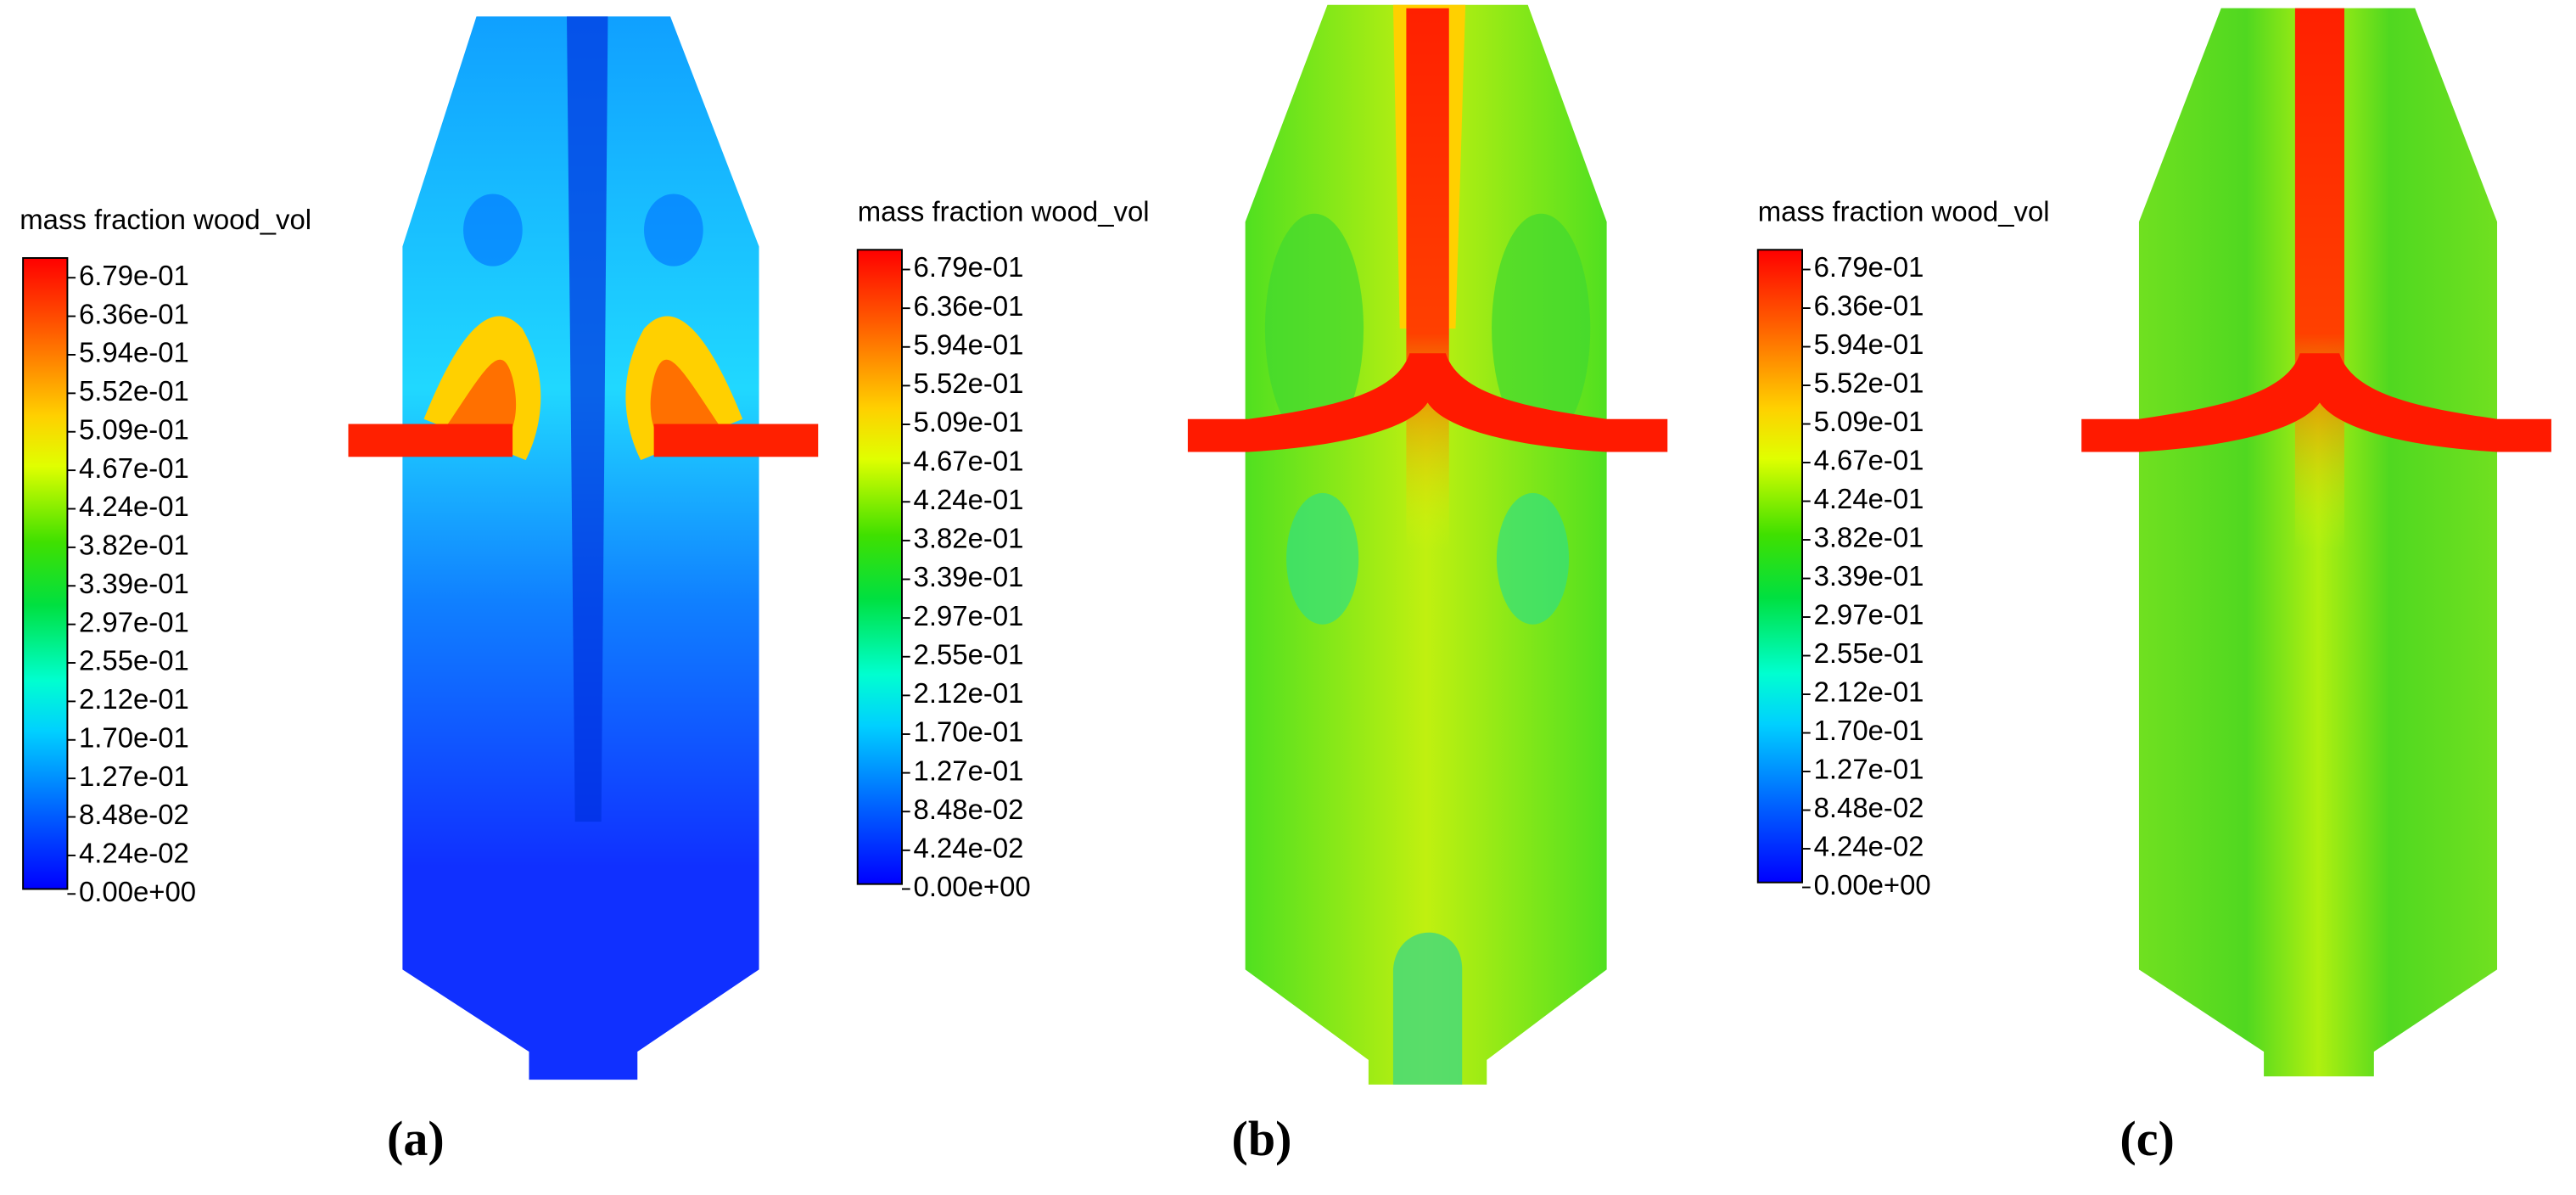  What do you see at coordinates (1262, 1138) in the screenshot?
I see `panel-caption: (b)` at bounding box center [1262, 1138].